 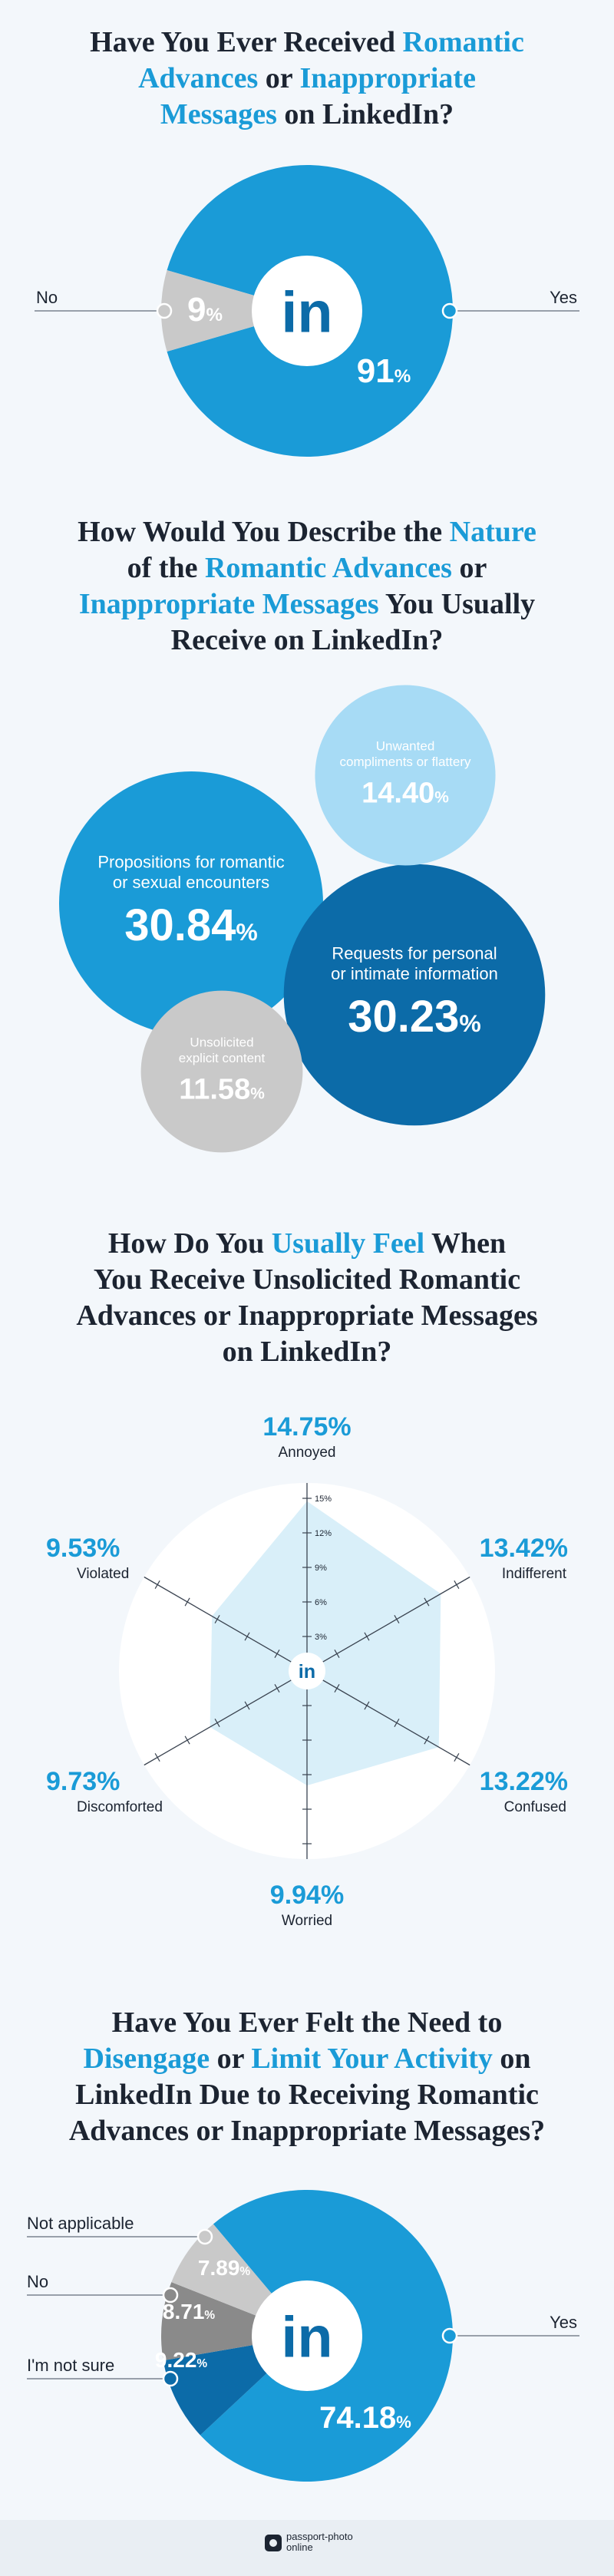 What do you see at coordinates (534, 1574) in the screenshot?
I see `radar-label-indifferent: Indifferent` at bounding box center [534, 1574].